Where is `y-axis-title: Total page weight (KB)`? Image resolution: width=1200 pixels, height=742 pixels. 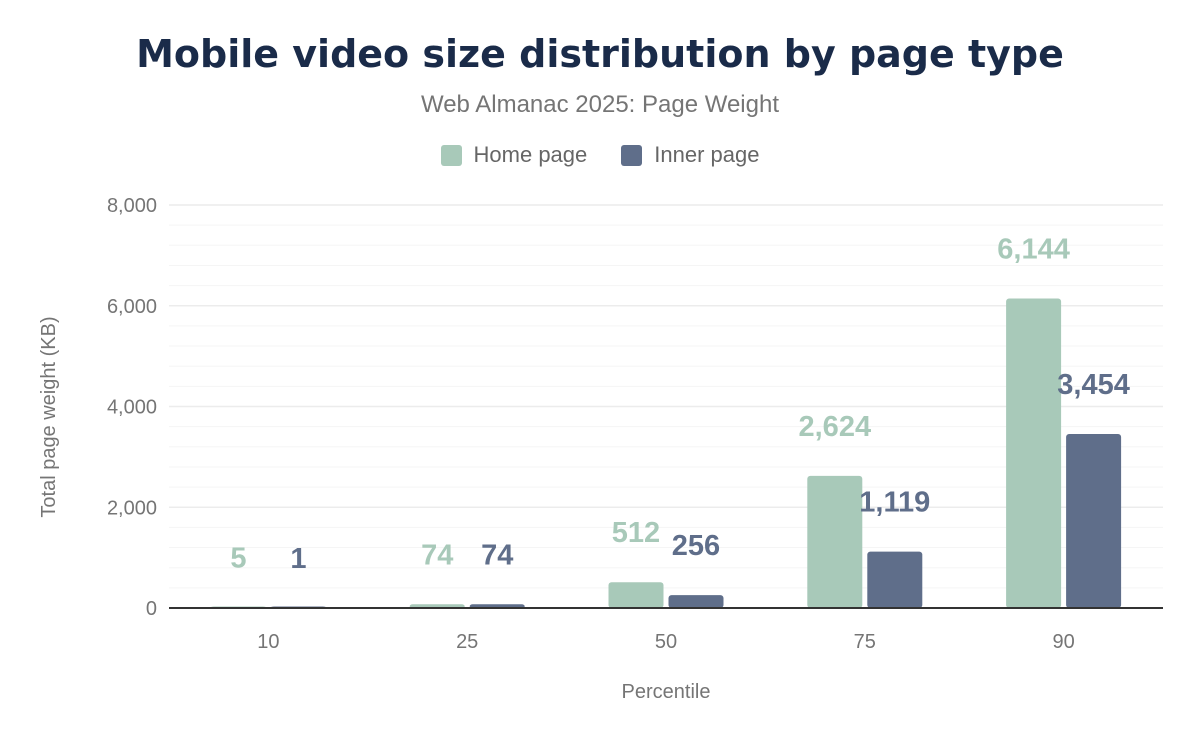
y-axis-title: Total page weight (KB) is located at coordinates (49, 416).